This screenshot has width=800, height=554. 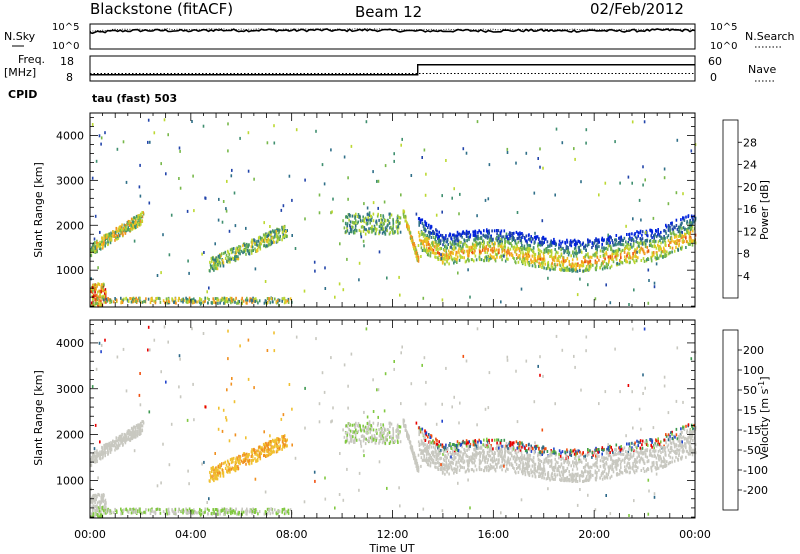 I want to click on colorbar-frame, so click(x=730, y=209).